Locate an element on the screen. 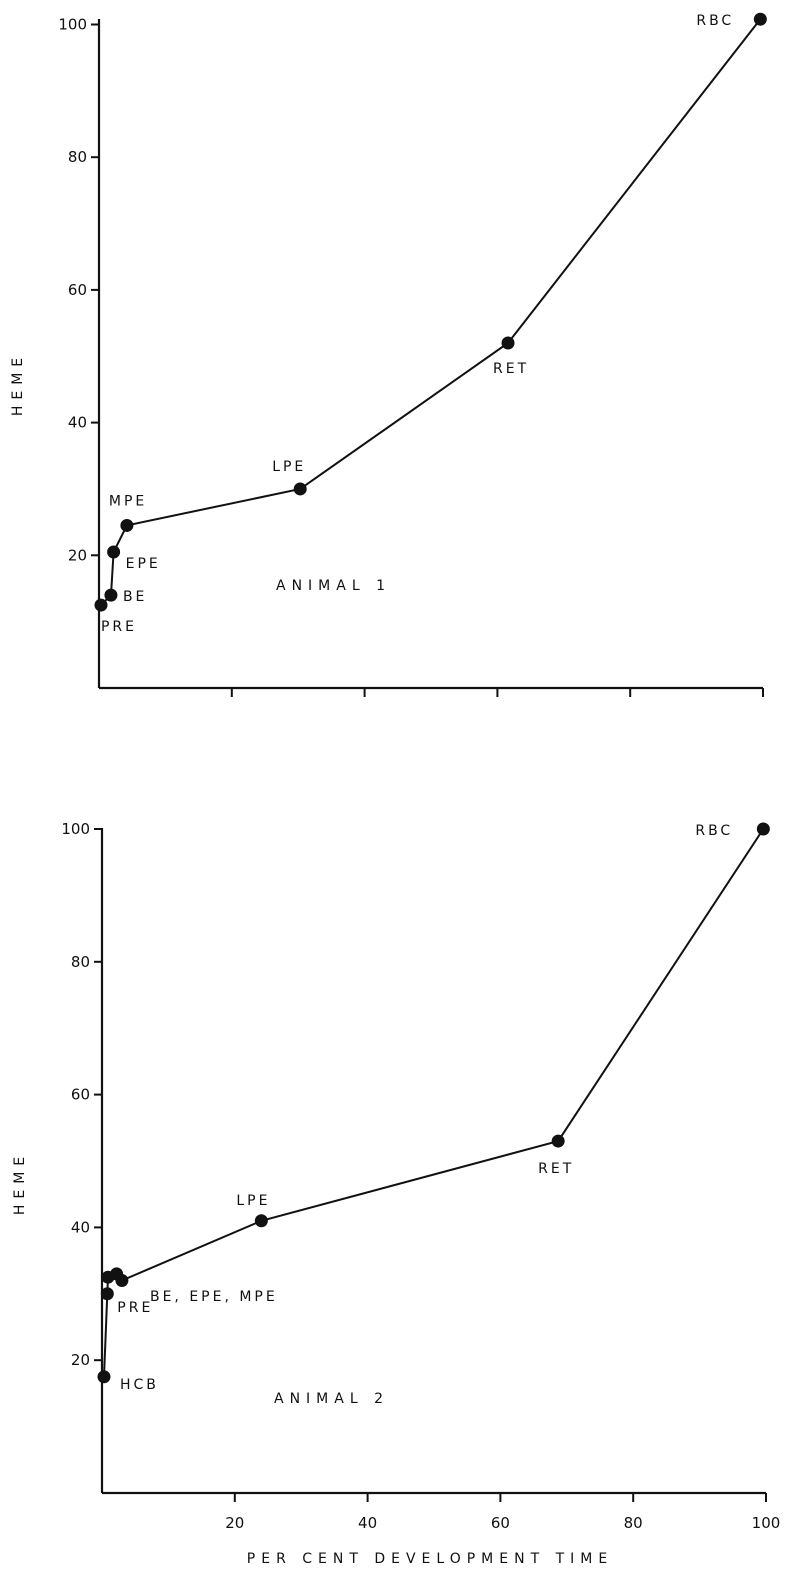 The width and height of the screenshot is (785, 1576). data-label: HCB is located at coordinates (139, 1385).